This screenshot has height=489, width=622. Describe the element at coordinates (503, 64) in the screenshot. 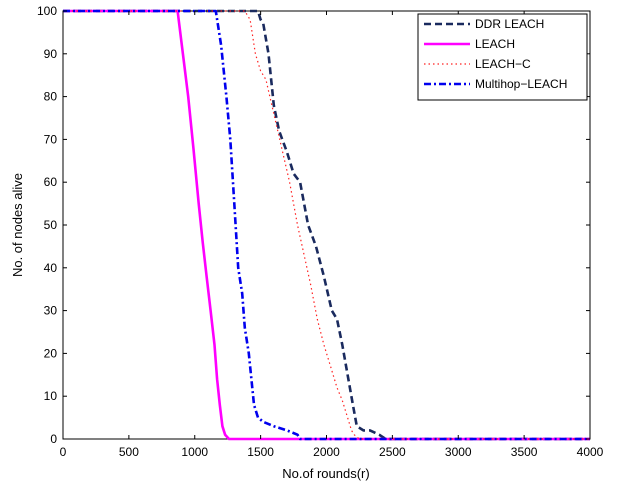

I see `legend-label-3: LEACH−C` at that location.